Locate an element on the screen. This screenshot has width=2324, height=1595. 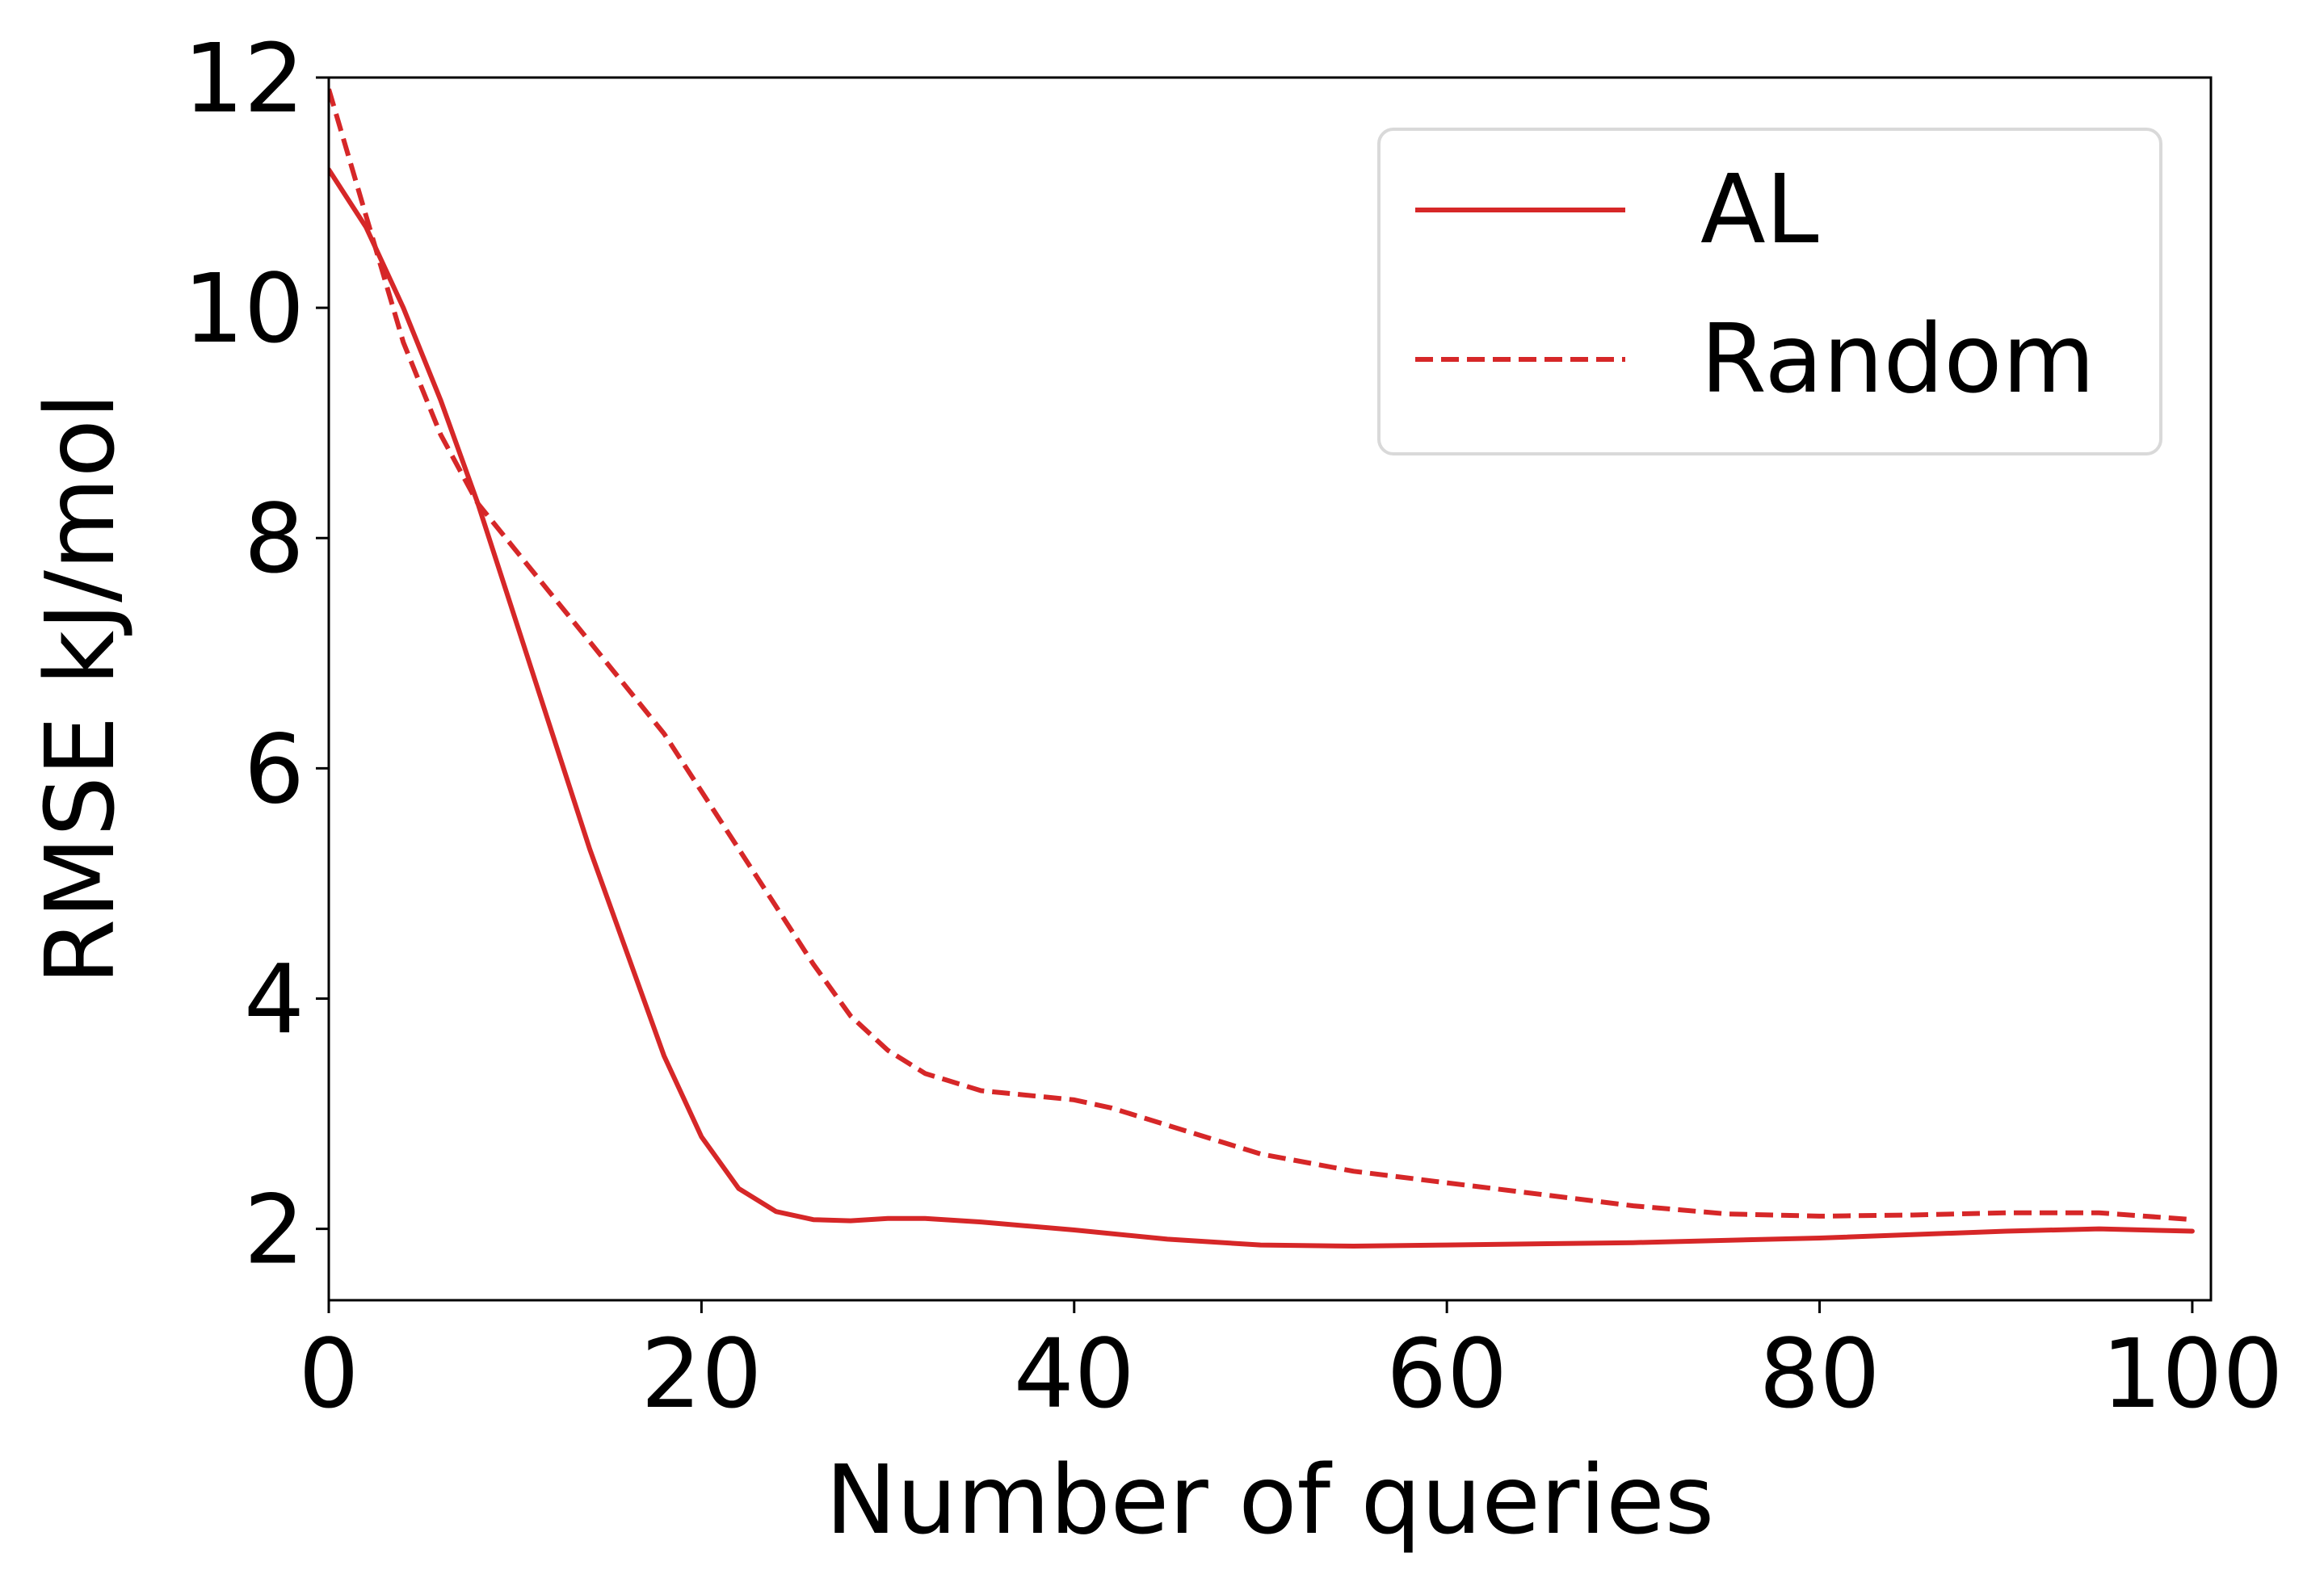
y-tick-label: 4 is located at coordinates (275, 999).